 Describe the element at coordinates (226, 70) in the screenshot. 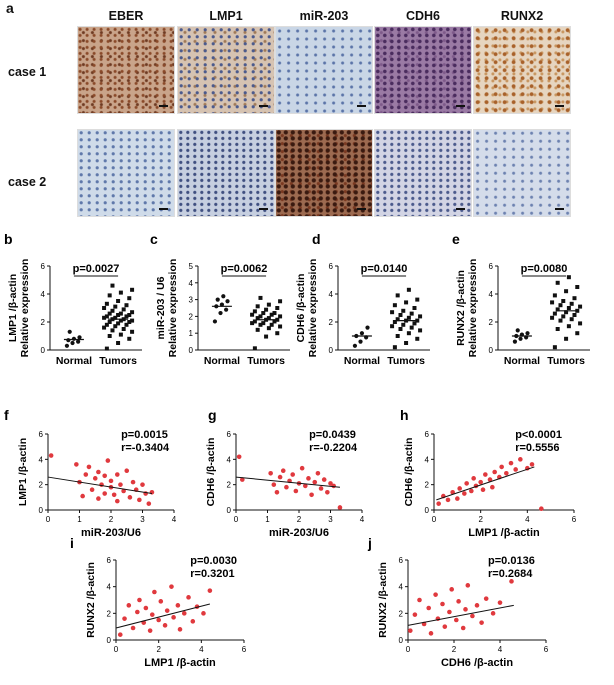

I see `micrograph-case1-lmp1` at that location.